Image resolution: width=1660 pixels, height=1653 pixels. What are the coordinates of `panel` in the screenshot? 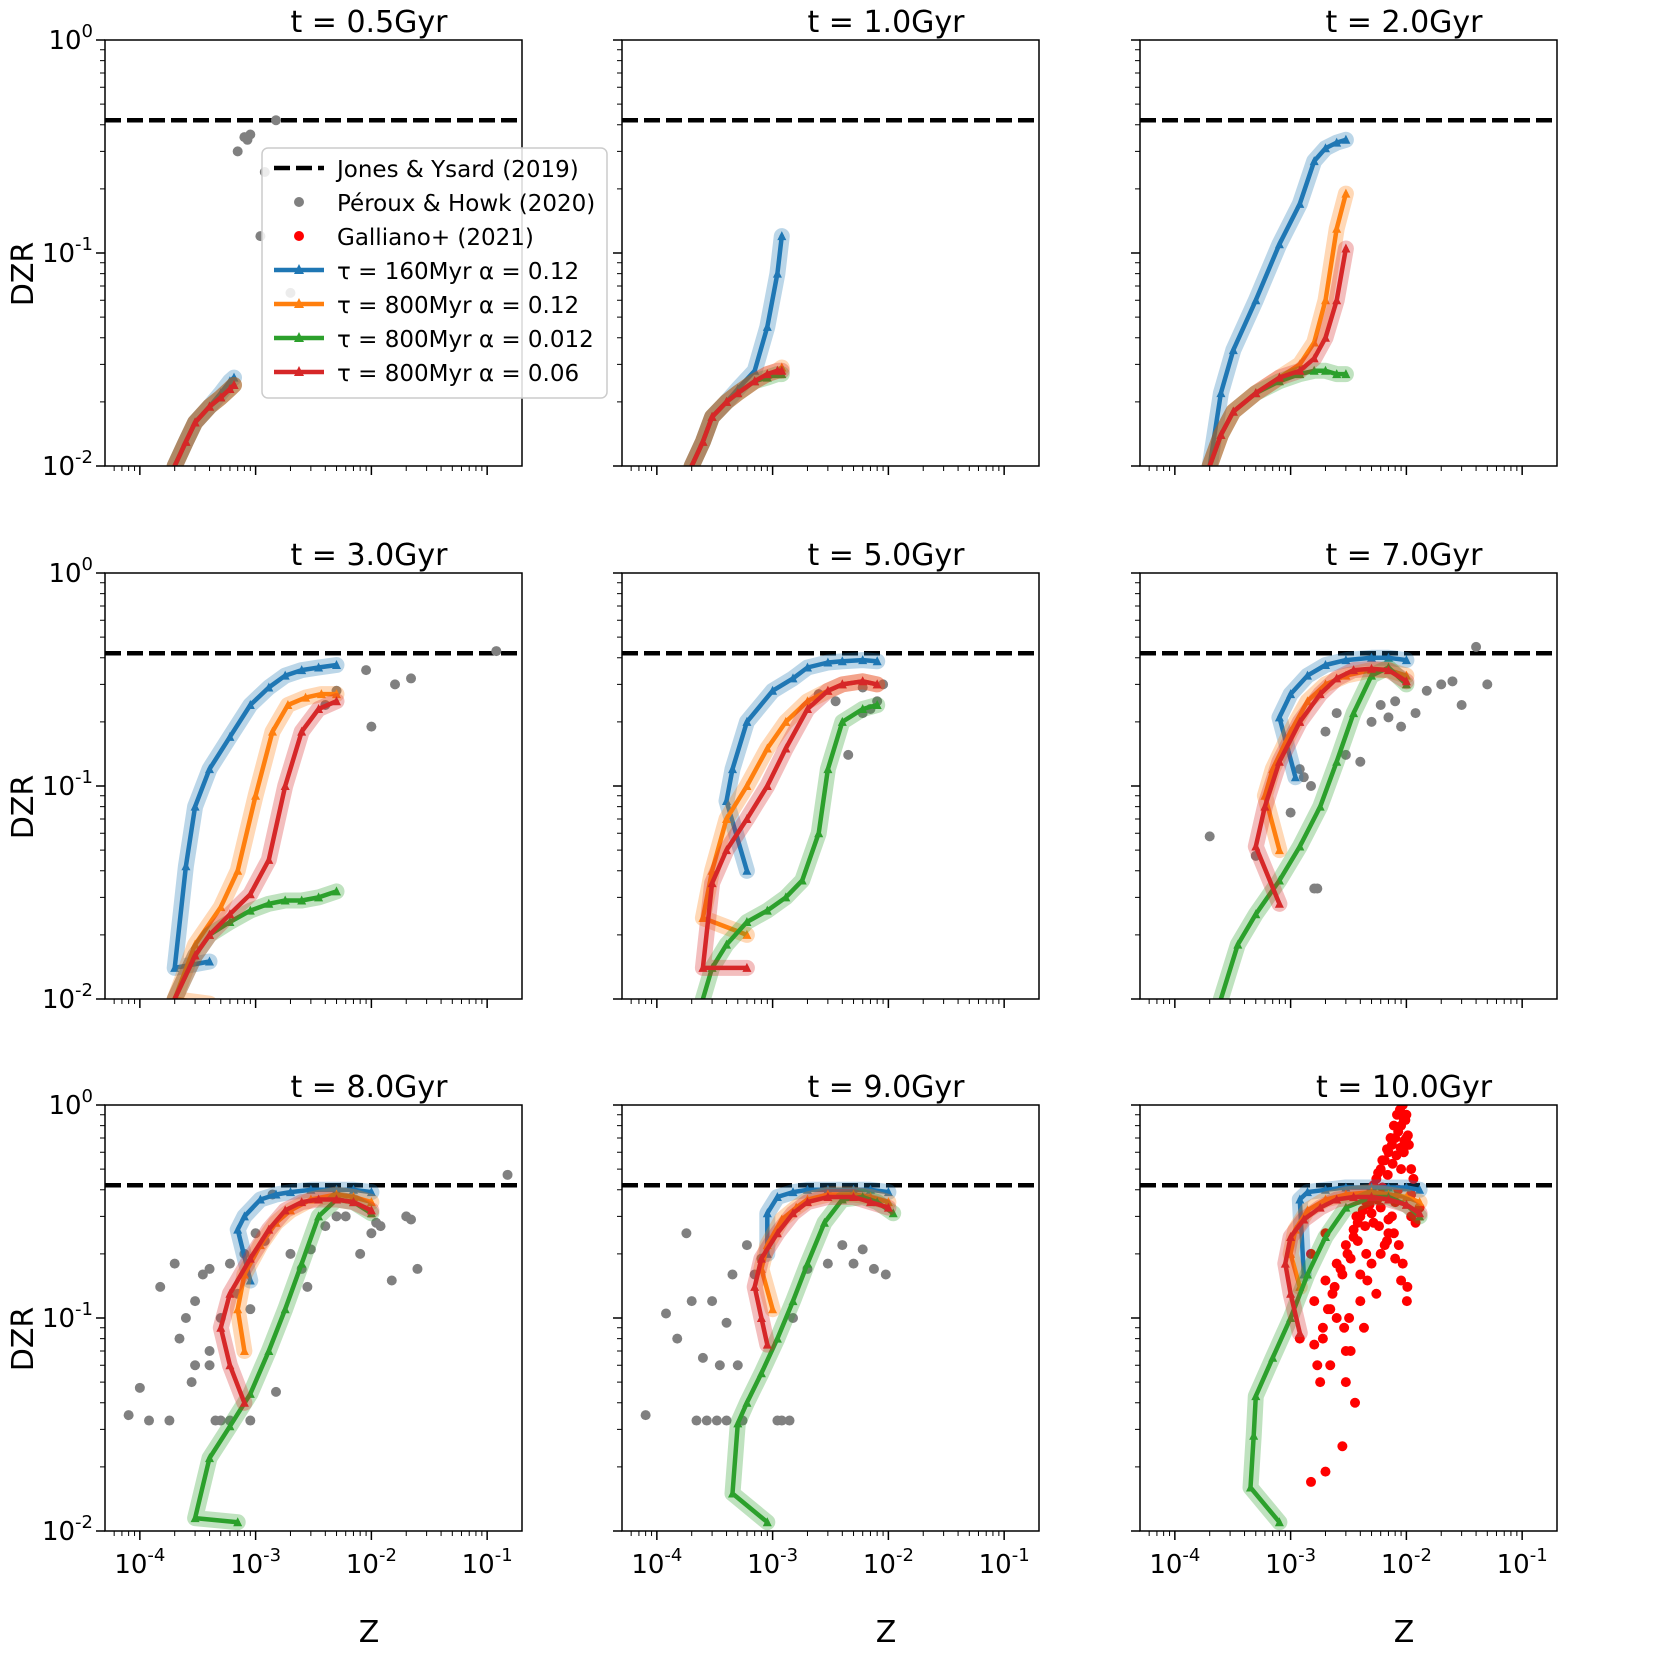 It's located at (1344, 257).